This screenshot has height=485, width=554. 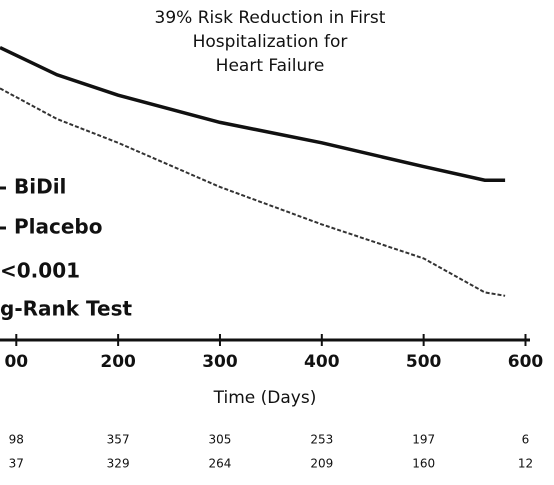 I want to click on chart-title: 39% Risk Reduction in First, so click(x=270, y=18).